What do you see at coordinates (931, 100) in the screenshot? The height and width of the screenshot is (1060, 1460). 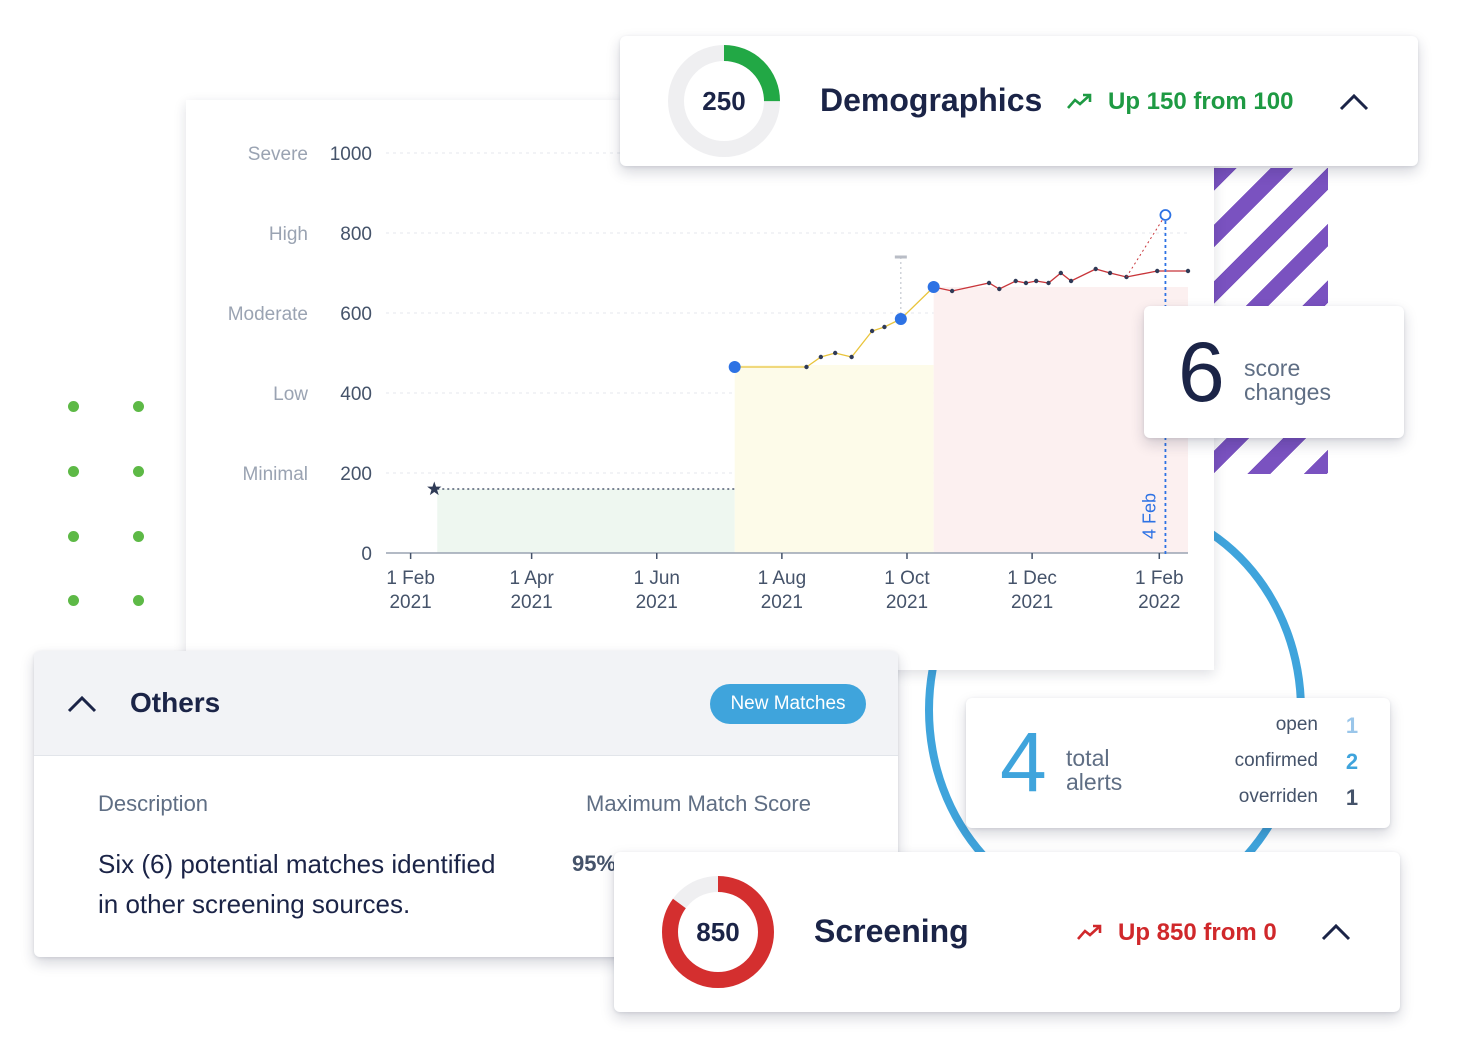 I see `demographics-title: Demographics` at bounding box center [931, 100].